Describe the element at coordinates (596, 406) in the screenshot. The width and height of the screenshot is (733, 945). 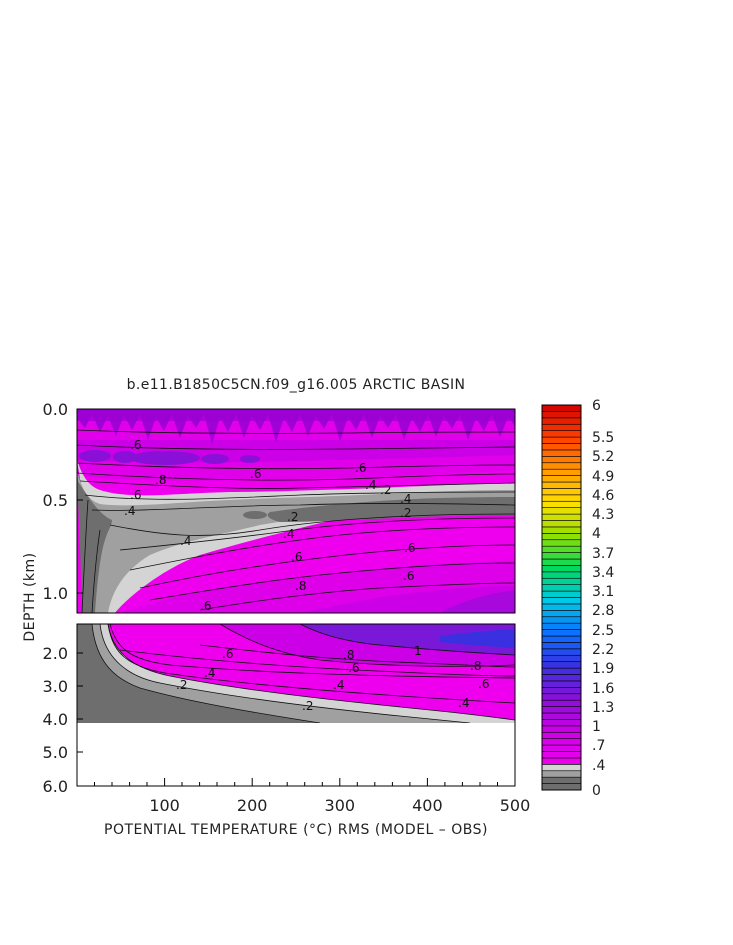
I see `colorbar-label: 6` at that location.